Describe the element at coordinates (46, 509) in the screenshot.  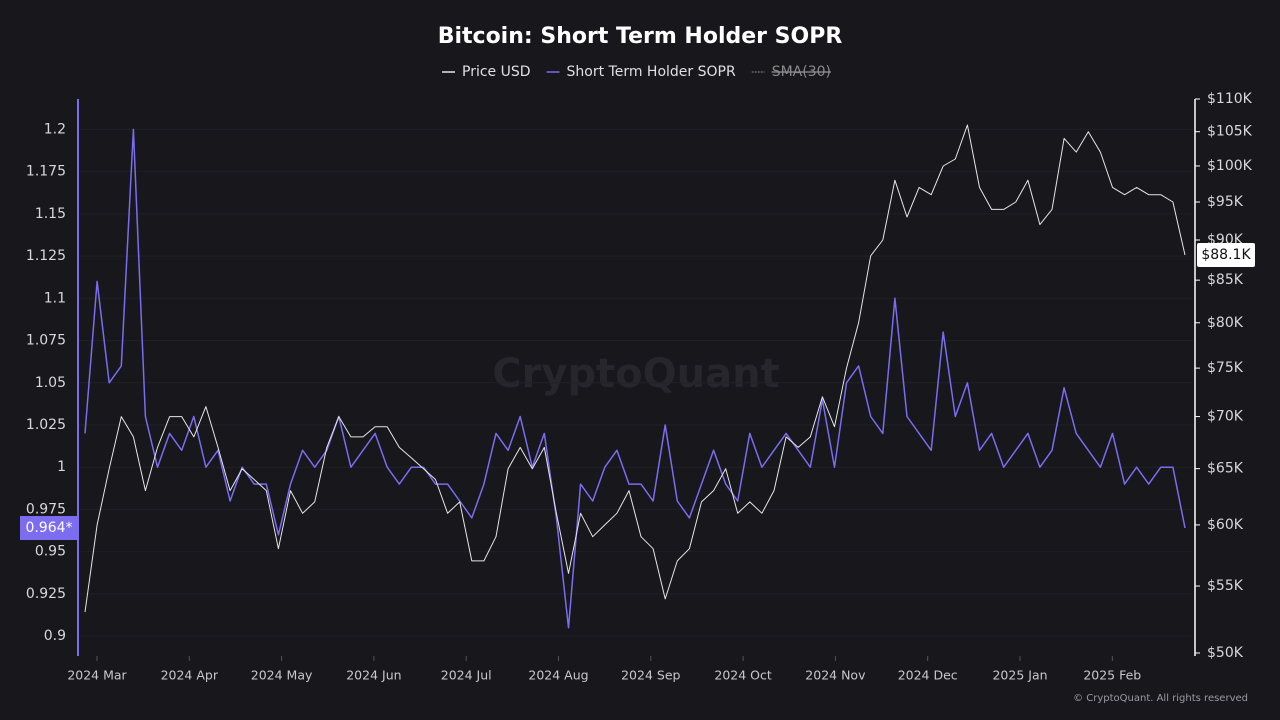
I see `y-tick-label: 0.975` at that location.